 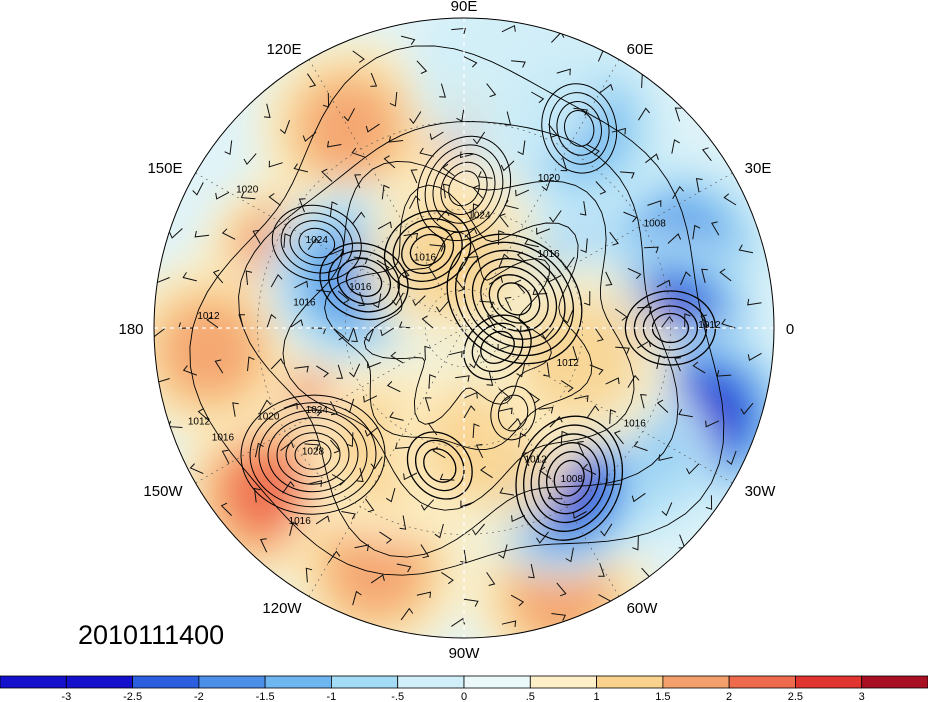 What do you see at coordinates (199, 696) in the screenshot?
I see `colorbar-tick-label-2: -2` at bounding box center [199, 696].